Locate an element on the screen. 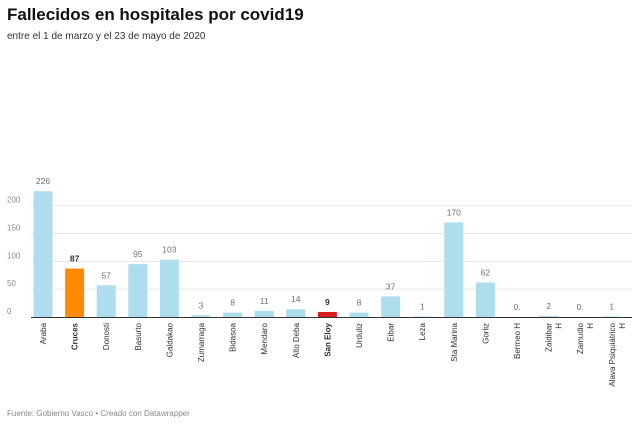 The height and width of the screenshot is (431, 640). x-category-label-line: Zumarraga is located at coordinates (201, 342).